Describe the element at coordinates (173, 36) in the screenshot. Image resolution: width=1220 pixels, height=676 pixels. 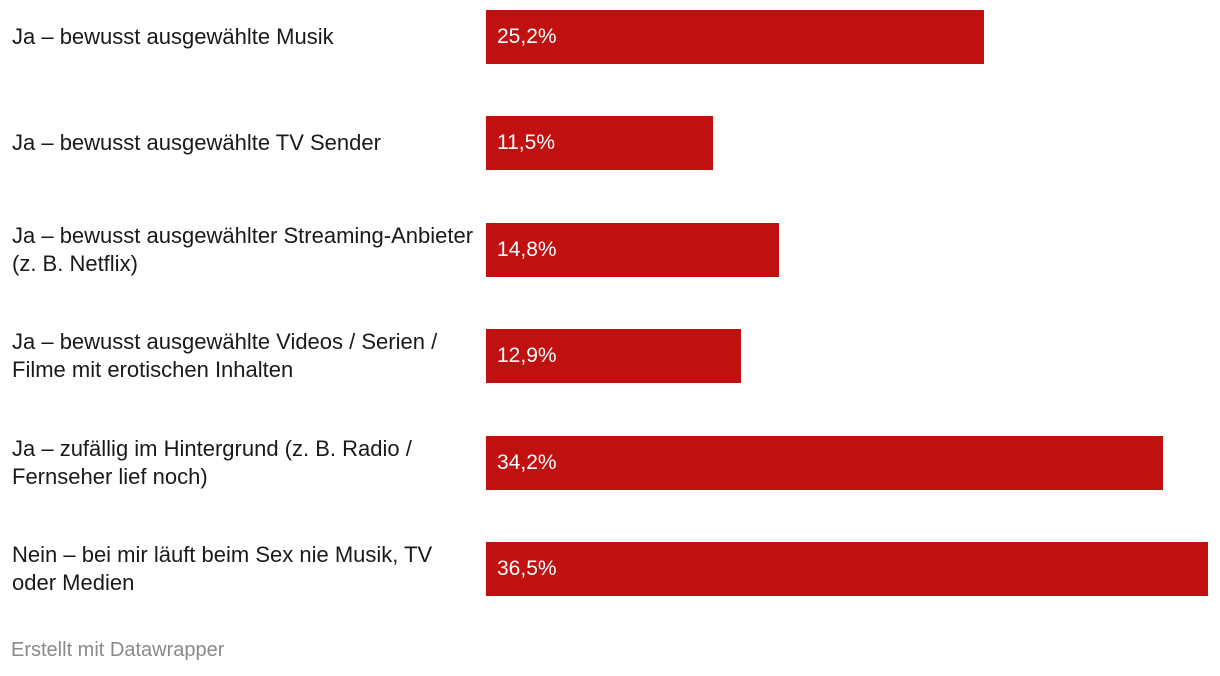
I see `category-label: Ja – bewusst ausgewählte Musik` at that location.